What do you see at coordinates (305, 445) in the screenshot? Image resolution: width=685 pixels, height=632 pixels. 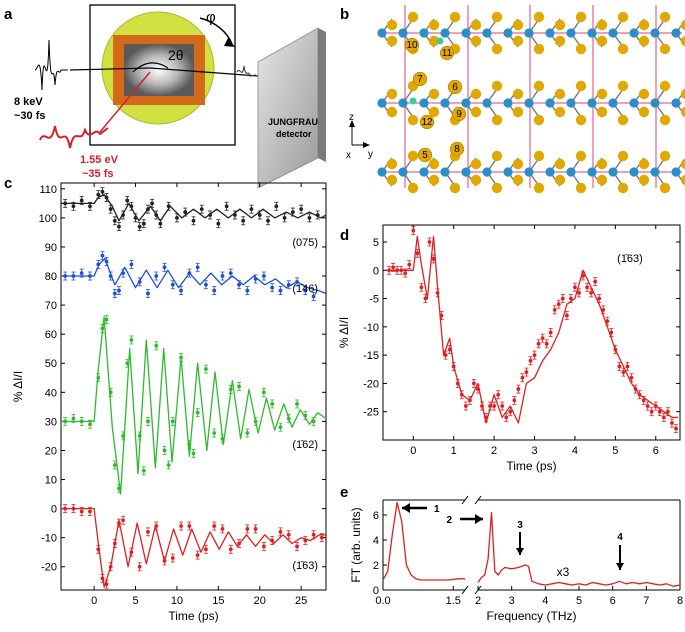 I see `panel-c-series-label: (1̄62)` at bounding box center [305, 445].